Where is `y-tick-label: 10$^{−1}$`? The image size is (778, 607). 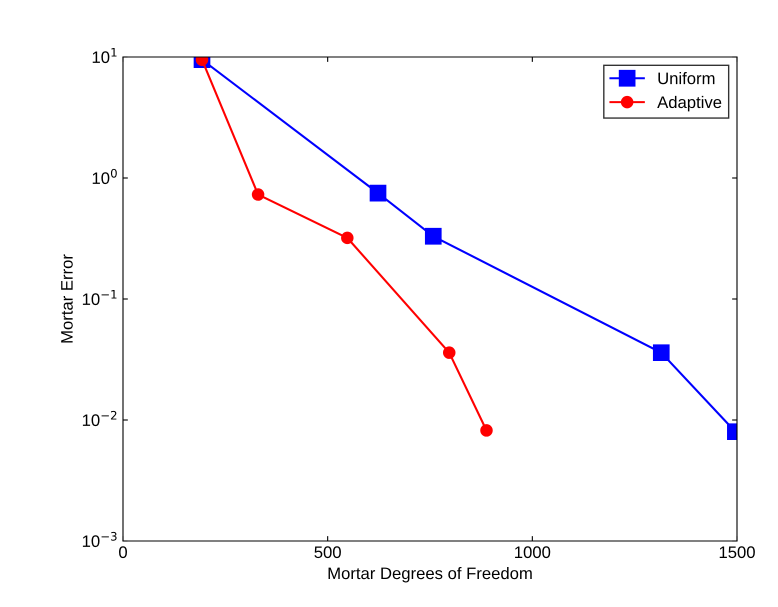
y-tick-label: 10$^{−1}$ is located at coordinates (99, 298).